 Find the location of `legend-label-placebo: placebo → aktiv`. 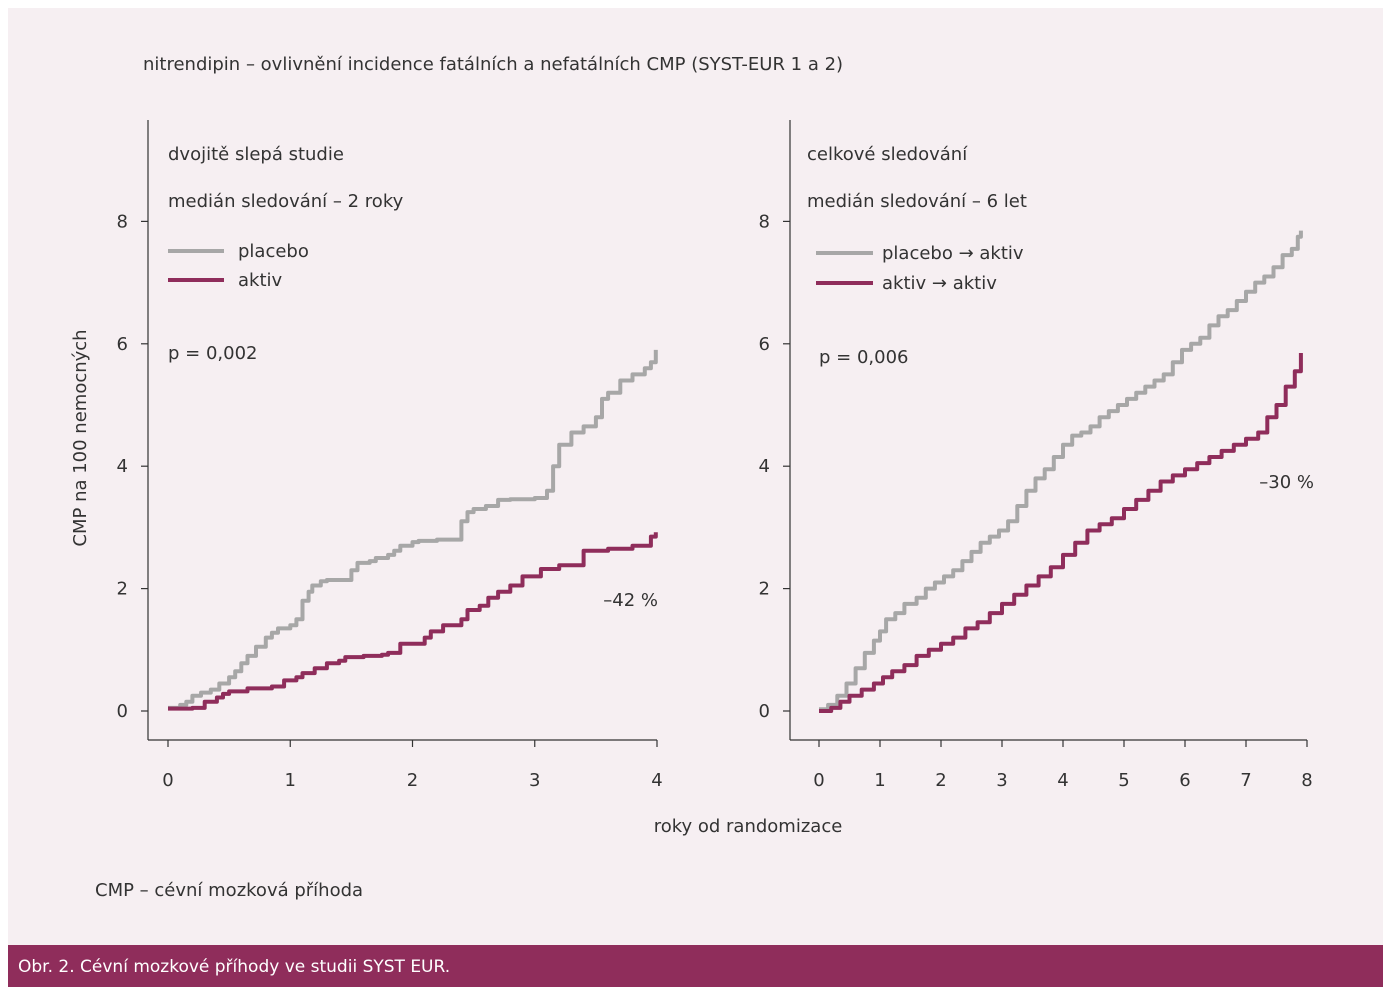

legend-label-placebo: placebo → aktiv is located at coordinates (953, 253).